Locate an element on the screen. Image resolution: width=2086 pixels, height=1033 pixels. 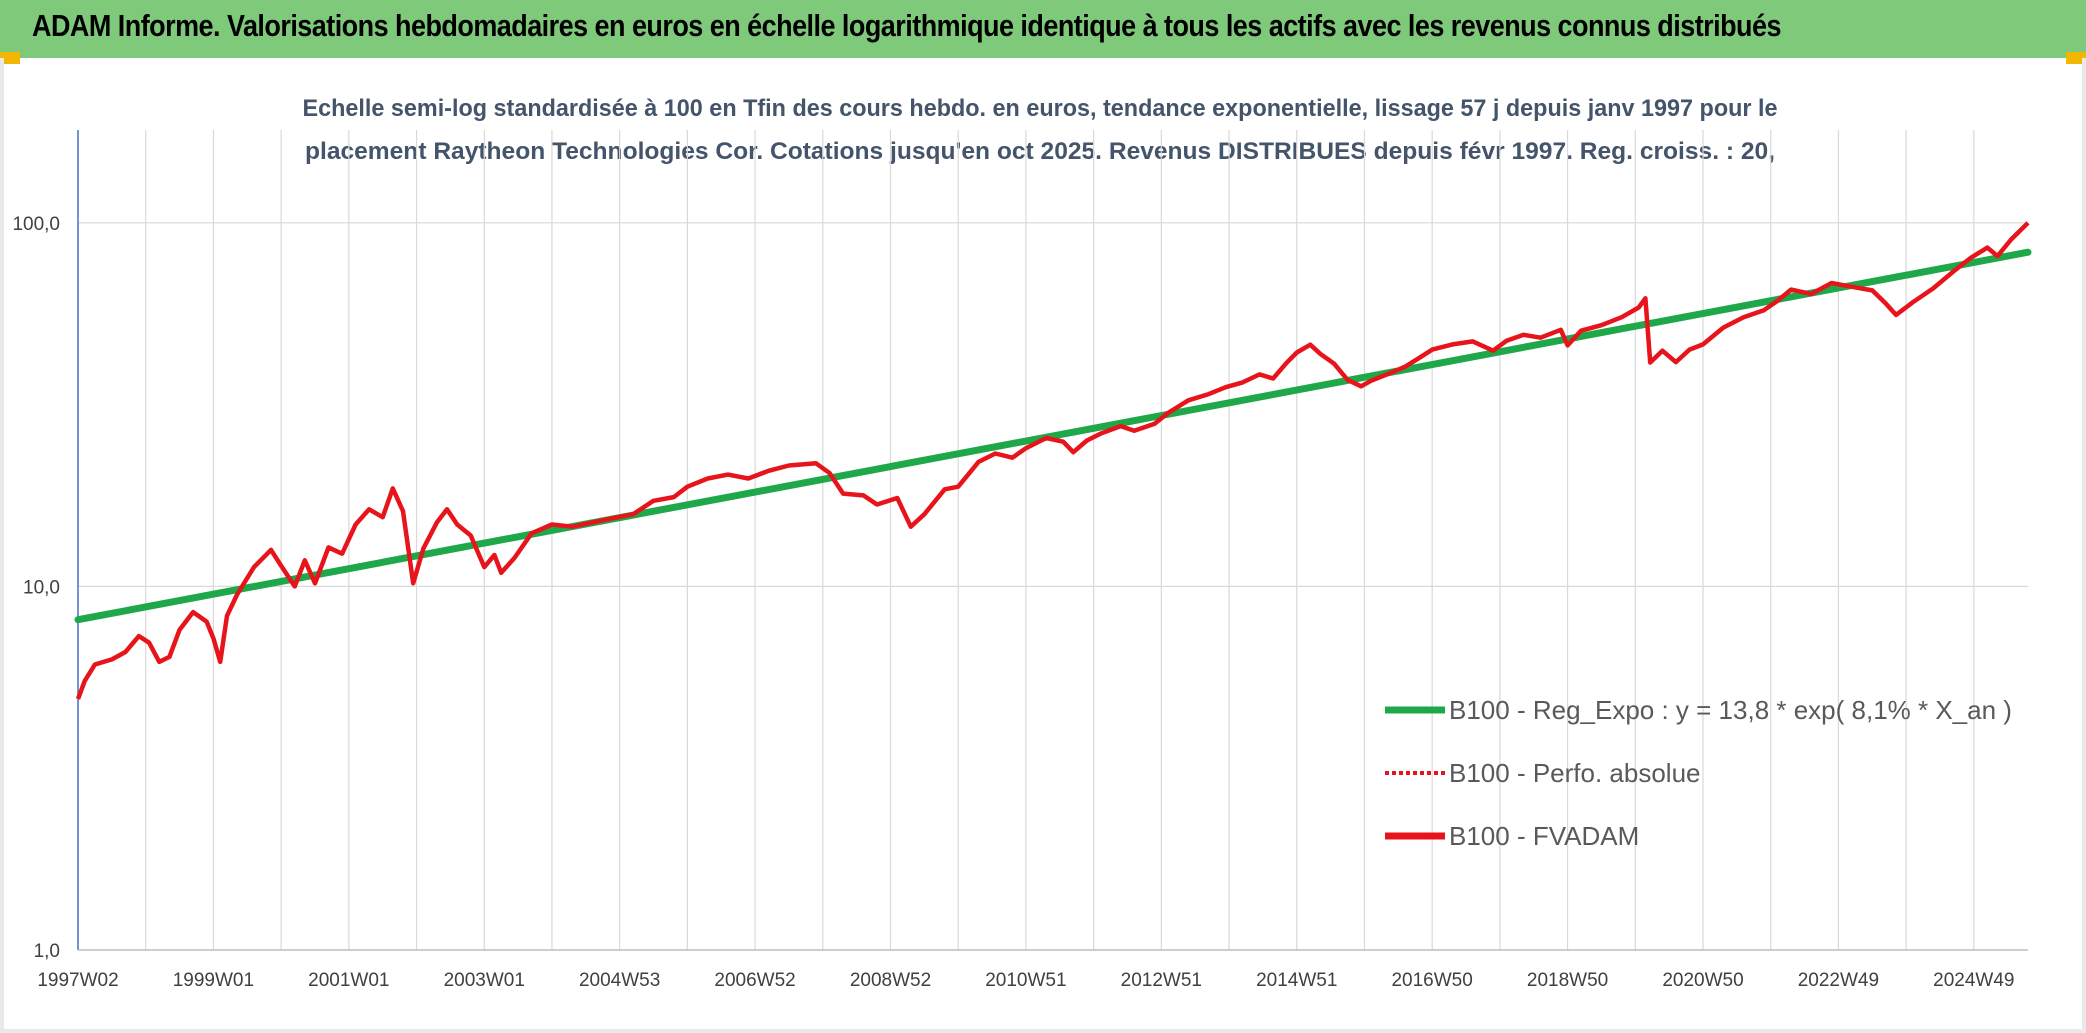
x-tick-label: 2022W49 is located at coordinates (1838, 980).